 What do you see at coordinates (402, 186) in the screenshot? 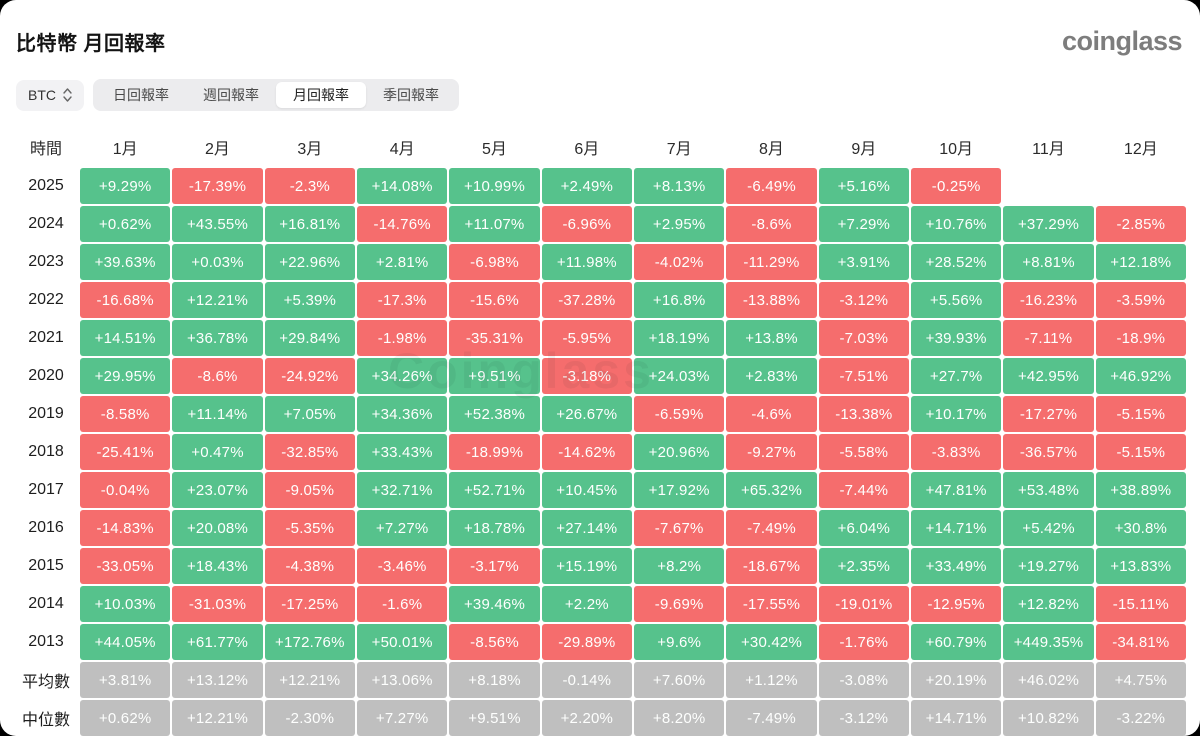
I see `return-cell: +14.08%` at bounding box center [402, 186].